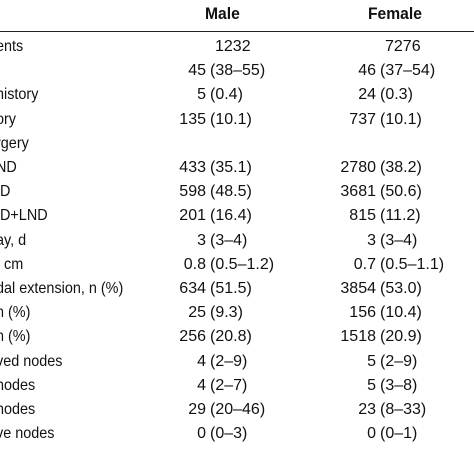  Describe the element at coordinates (194, 264) in the screenshot. I see `male-value: 0.8` at that location.